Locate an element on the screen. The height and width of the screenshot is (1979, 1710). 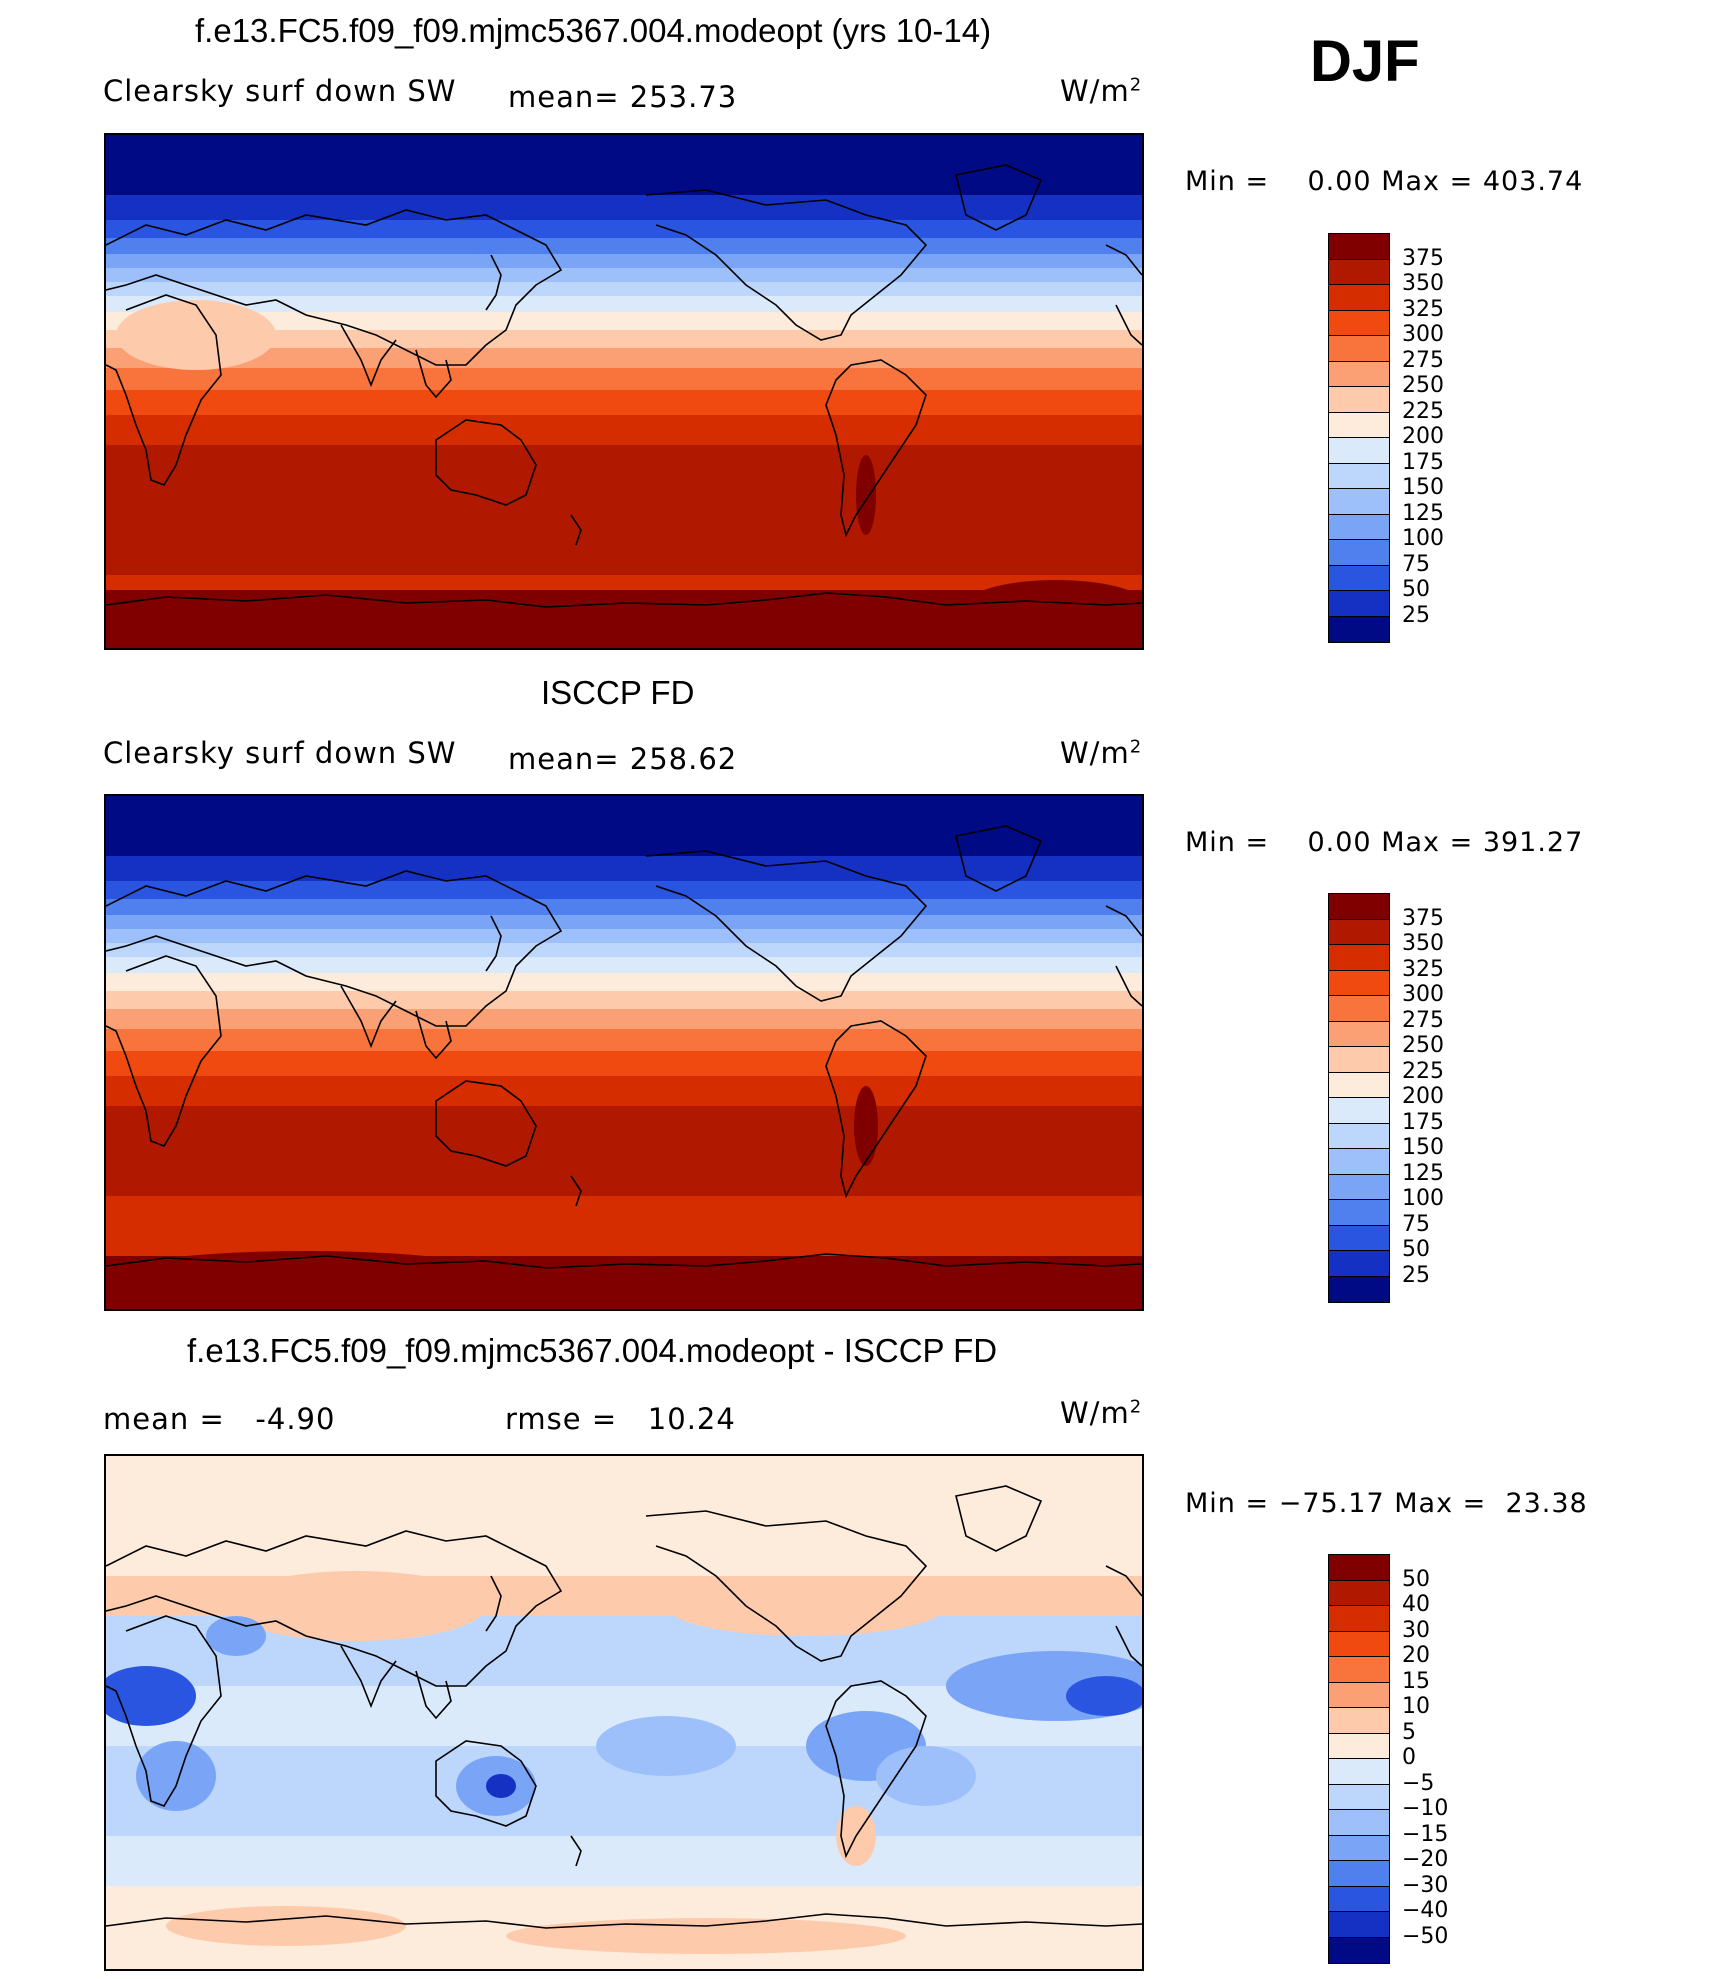
panel-3-mean: mean = -4.90 is located at coordinates (219, 1419).